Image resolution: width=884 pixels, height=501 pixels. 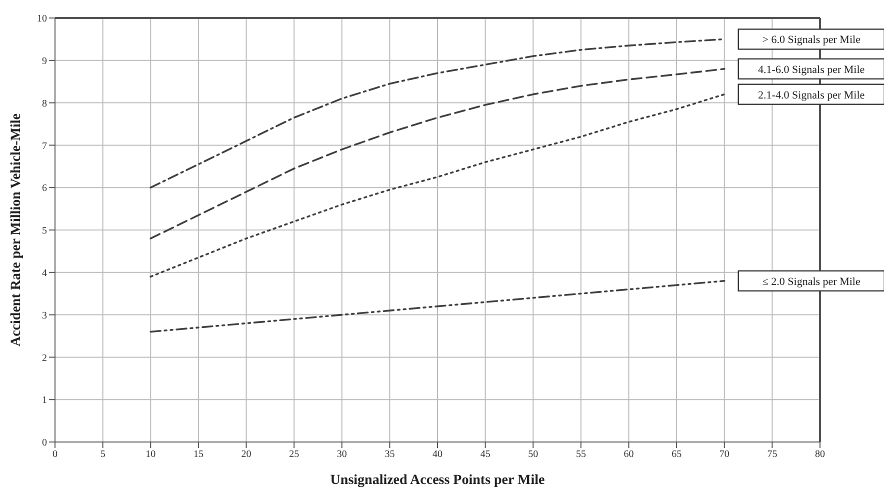 What do you see at coordinates (44, 316) in the screenshot?
I see `y-tick-label: 3` at bounding box center [44, 316].